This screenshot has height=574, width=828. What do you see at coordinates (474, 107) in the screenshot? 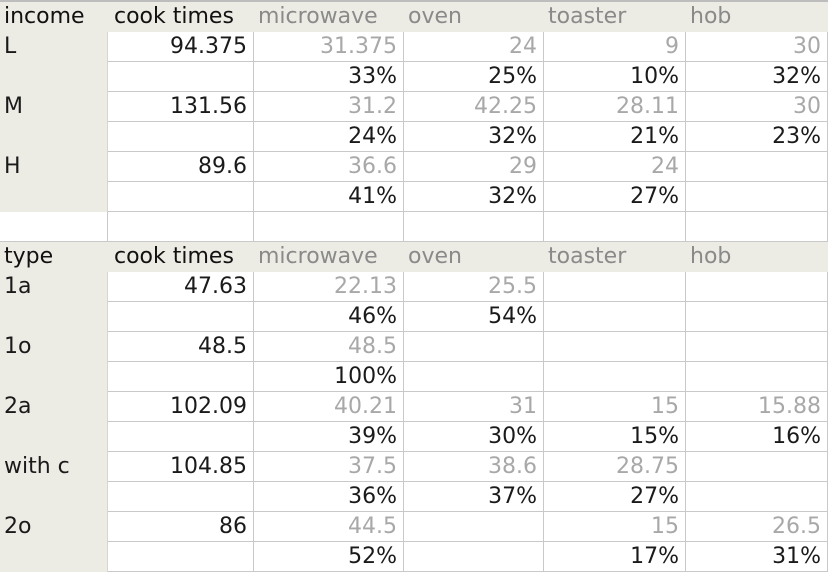
I see `oven-value-cell: 42.25` at bounding box center [474, 107].